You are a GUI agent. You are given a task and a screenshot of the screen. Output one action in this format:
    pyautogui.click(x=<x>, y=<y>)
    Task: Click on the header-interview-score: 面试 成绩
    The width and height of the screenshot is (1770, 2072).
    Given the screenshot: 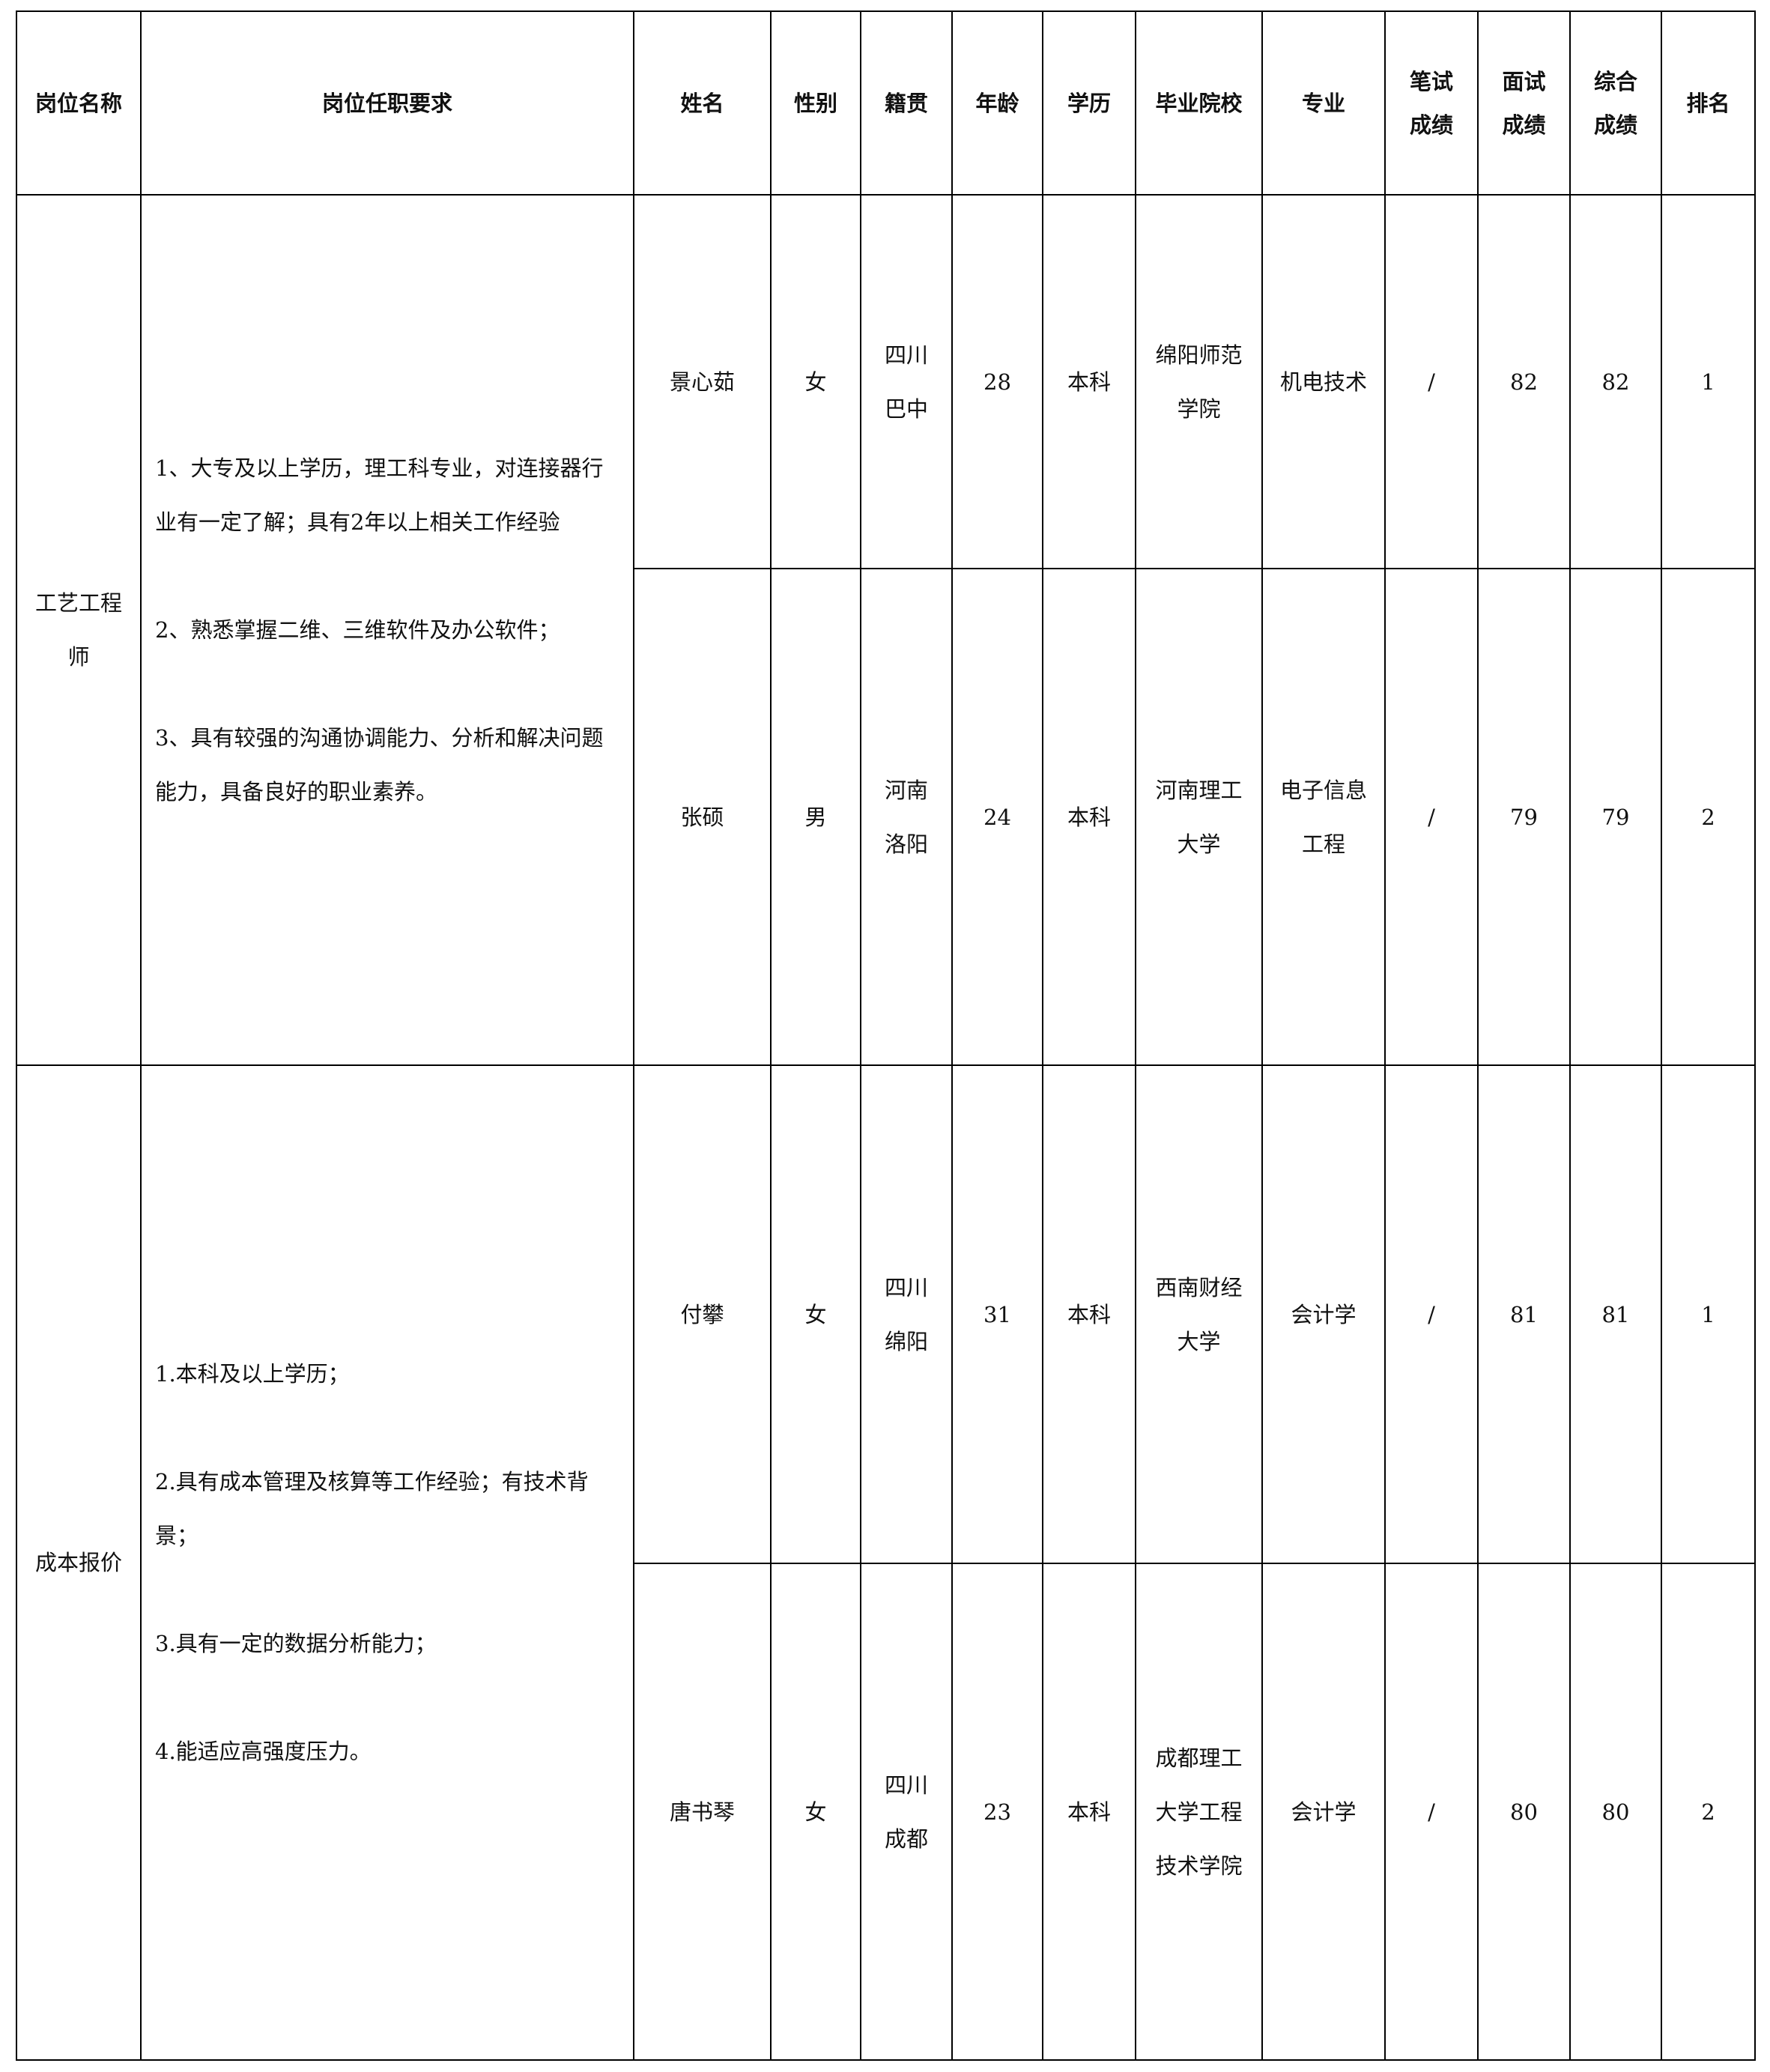 What is the action you would take?
    pyautogui.click(x=1524, y=103)
    